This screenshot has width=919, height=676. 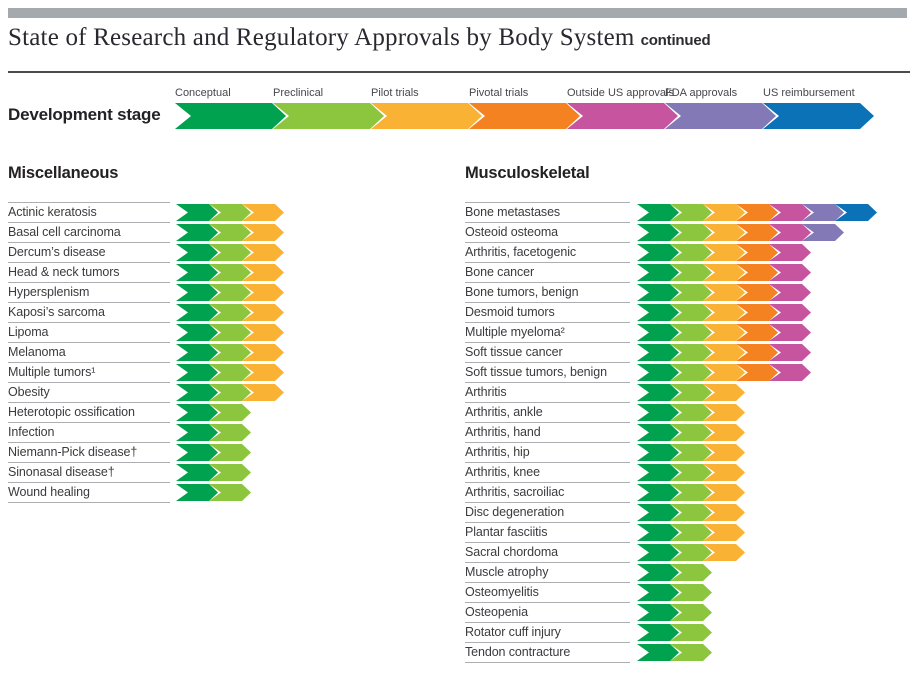 What do you see at coordinates (522, 292) in the screenshot?
I see `condition-label: Bone tumors, benign` at bounding box center [522, 292].